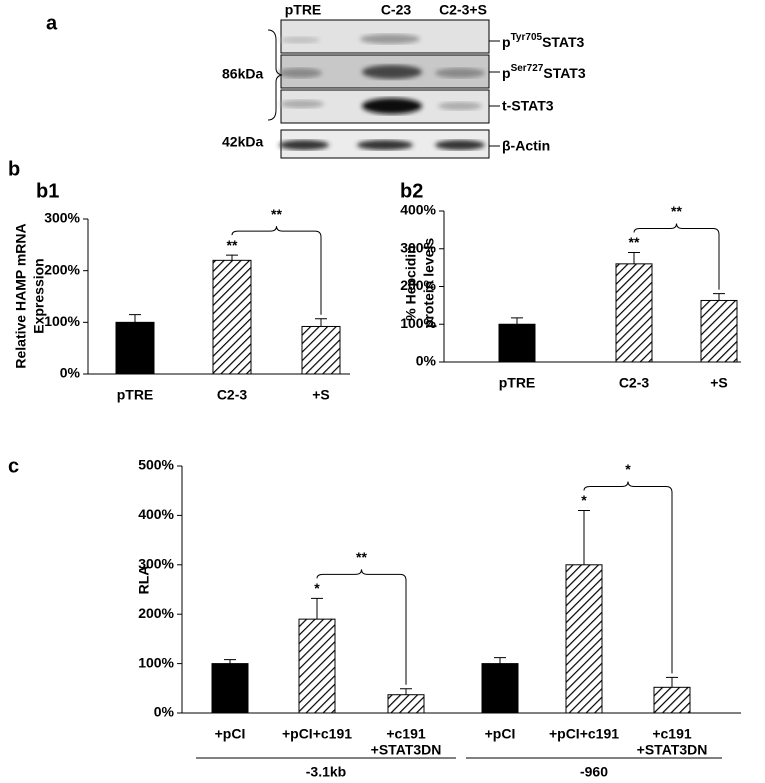 Image resolution: width=765 pixels, height=783 pixels. What do you see at coordinates (396, 10) in the screenshot?
I see `lane-label: C-23` at bounding box center [396, 10].